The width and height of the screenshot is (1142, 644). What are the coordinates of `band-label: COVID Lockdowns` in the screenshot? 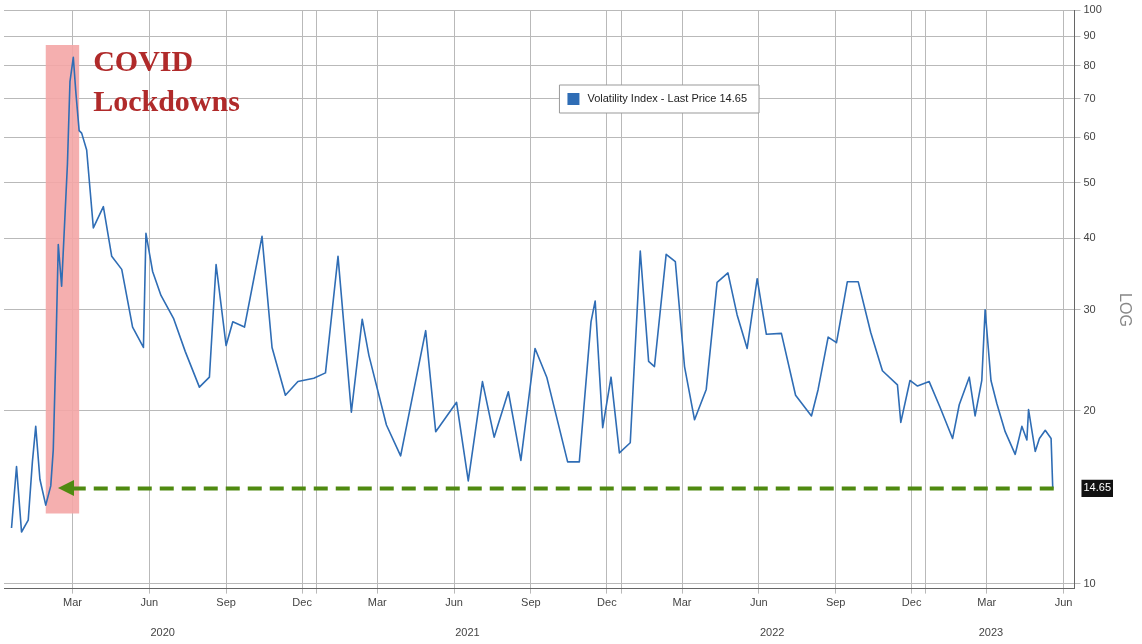 It's located at (166, 80).